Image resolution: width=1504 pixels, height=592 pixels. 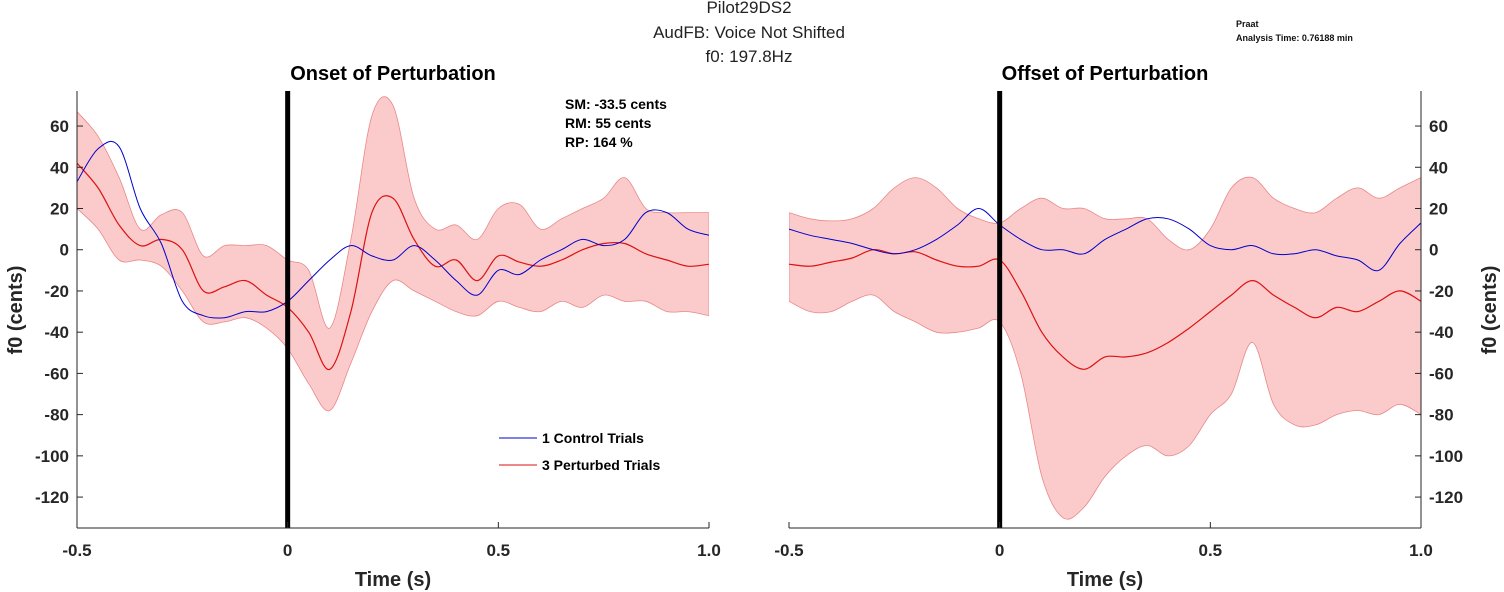 What do you see at coordinates (579, 451) in the screenshot?
I see `legend: 1 Control Trials 3 Perturbed Trials` at bounding box center [579, 451].